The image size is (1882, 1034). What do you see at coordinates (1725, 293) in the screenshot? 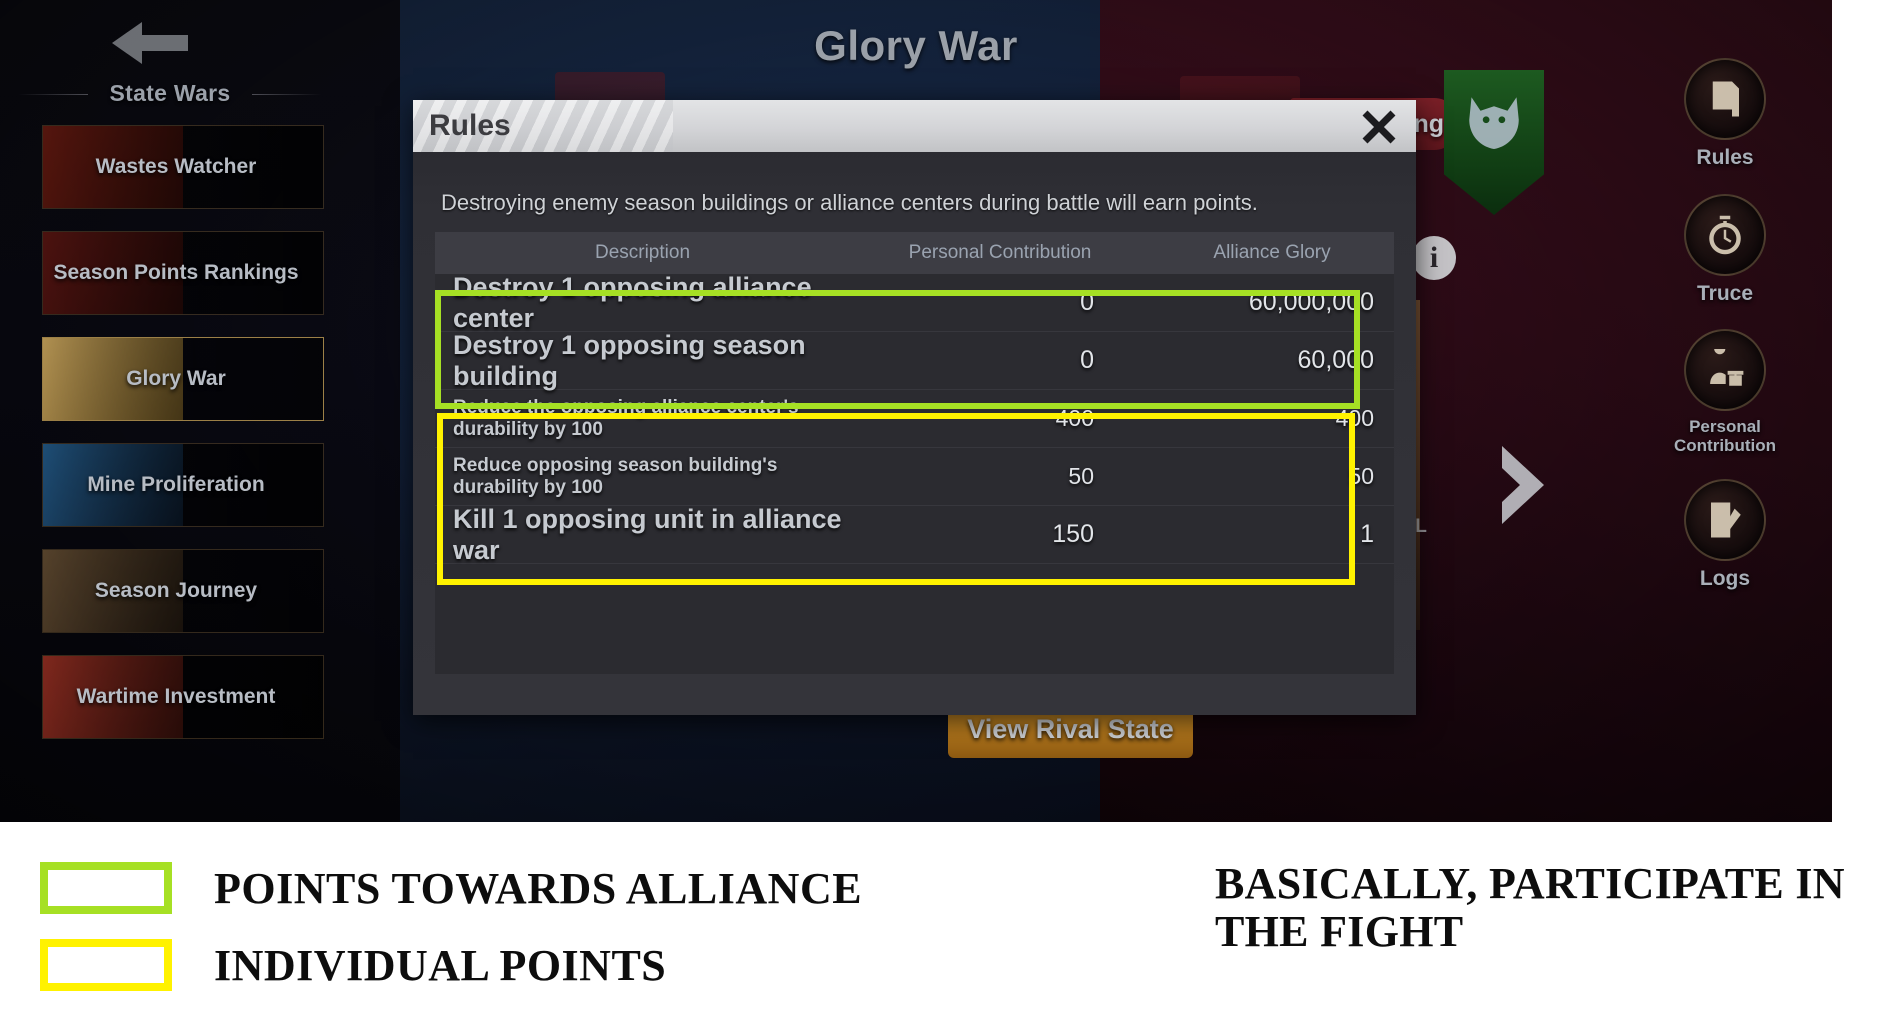
I see `rail-label: Truce` at bounding box center [1725, 293].